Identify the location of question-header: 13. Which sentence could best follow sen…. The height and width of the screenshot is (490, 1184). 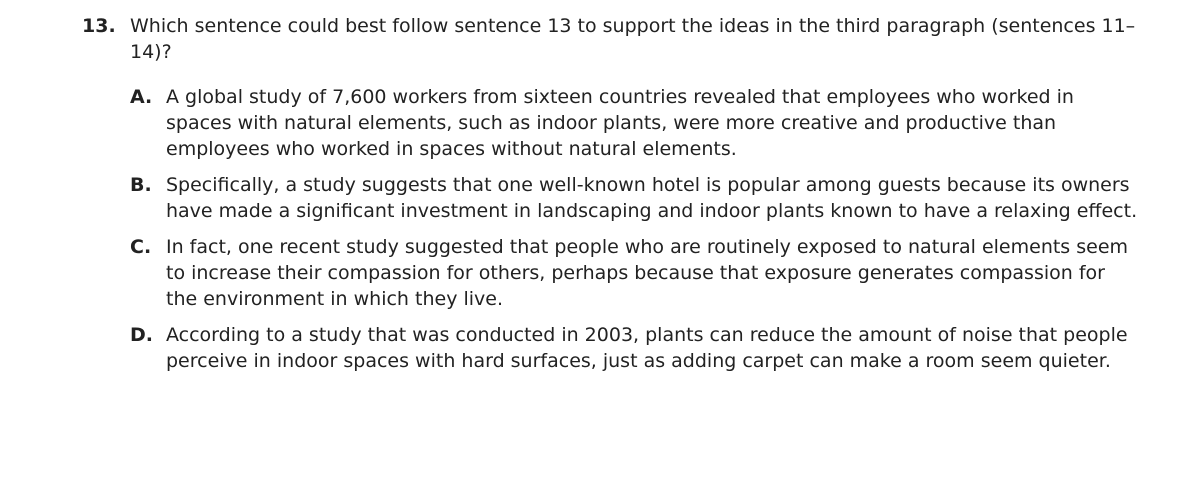
(612, 39).